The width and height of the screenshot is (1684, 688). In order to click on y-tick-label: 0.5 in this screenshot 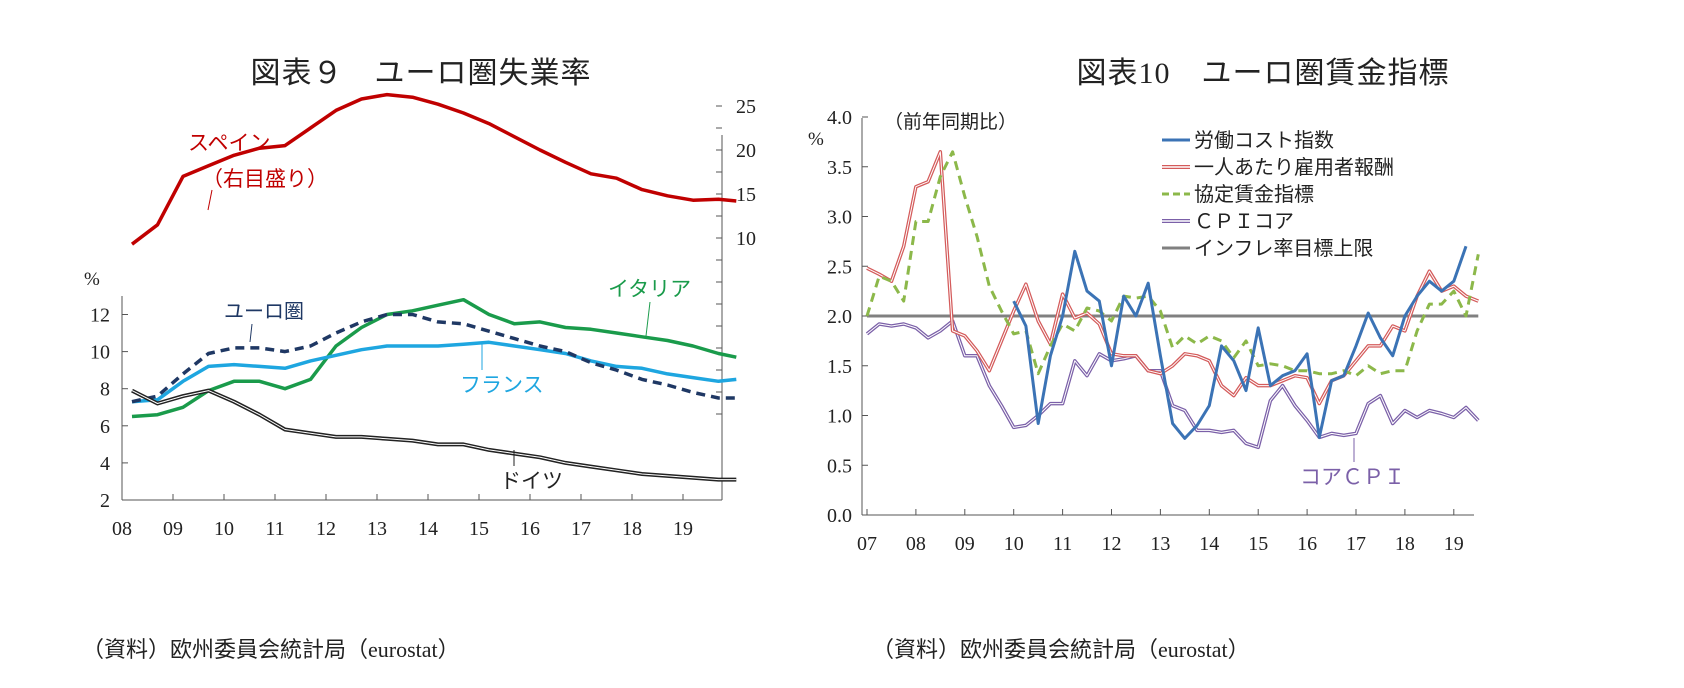, I will do `click(839, 466)`.